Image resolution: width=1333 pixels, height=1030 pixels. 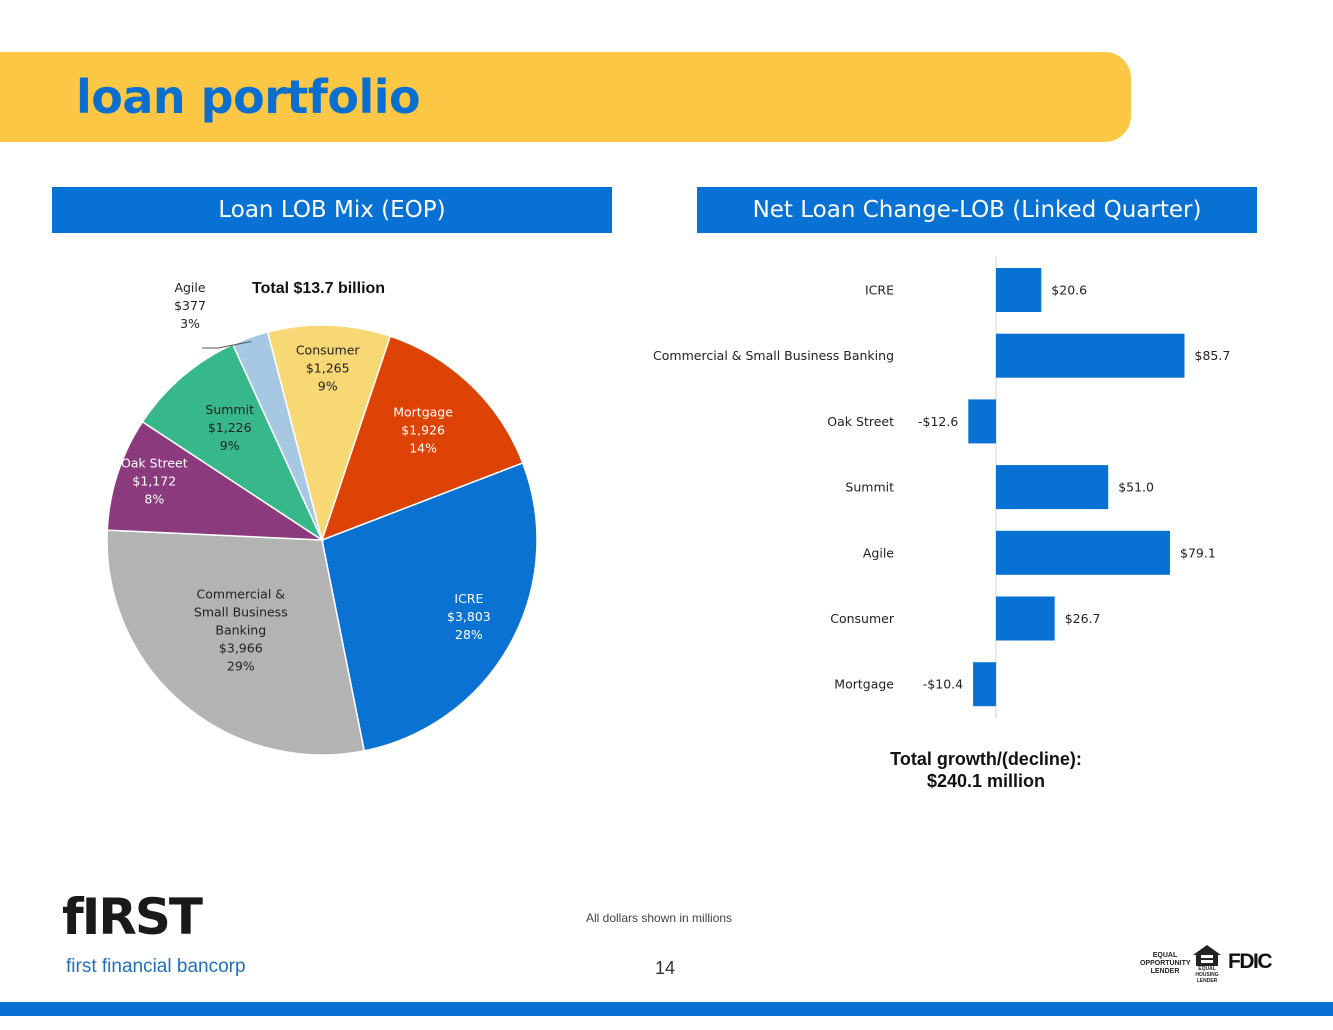 I want to click on bar-oak-street, so click(x=982, y=421).